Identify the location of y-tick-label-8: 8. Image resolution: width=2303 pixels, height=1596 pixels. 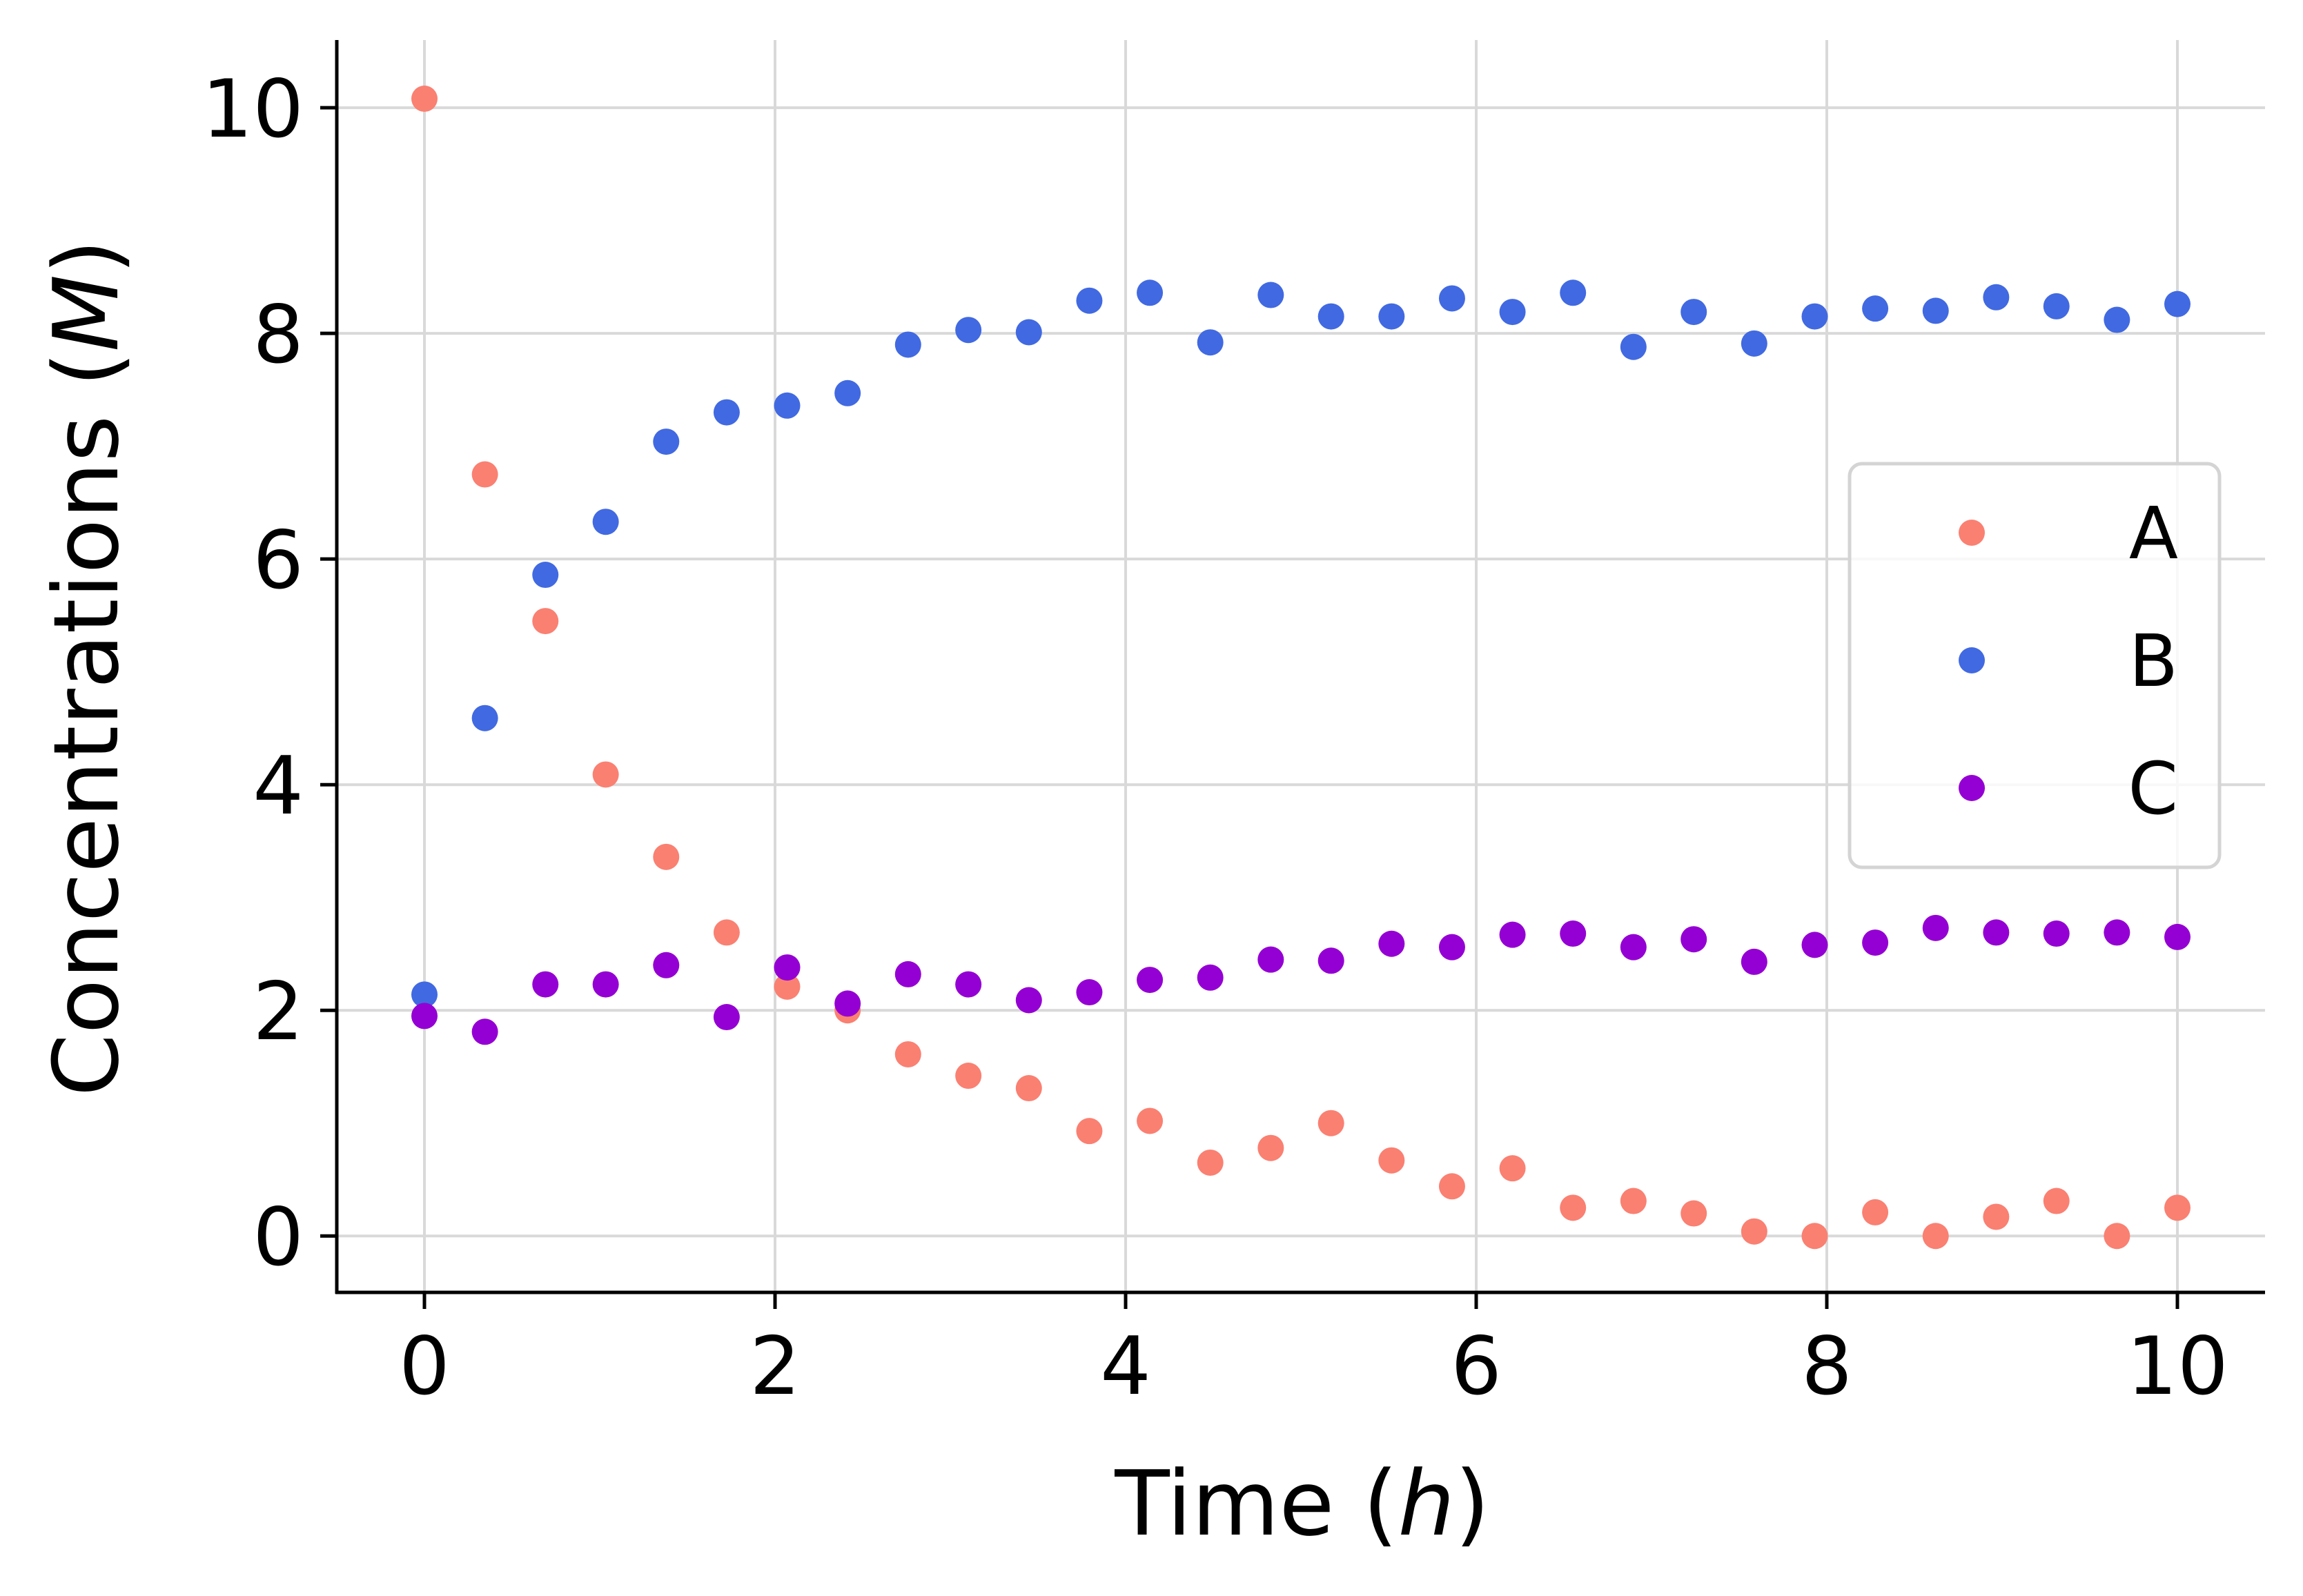
(278, 335).